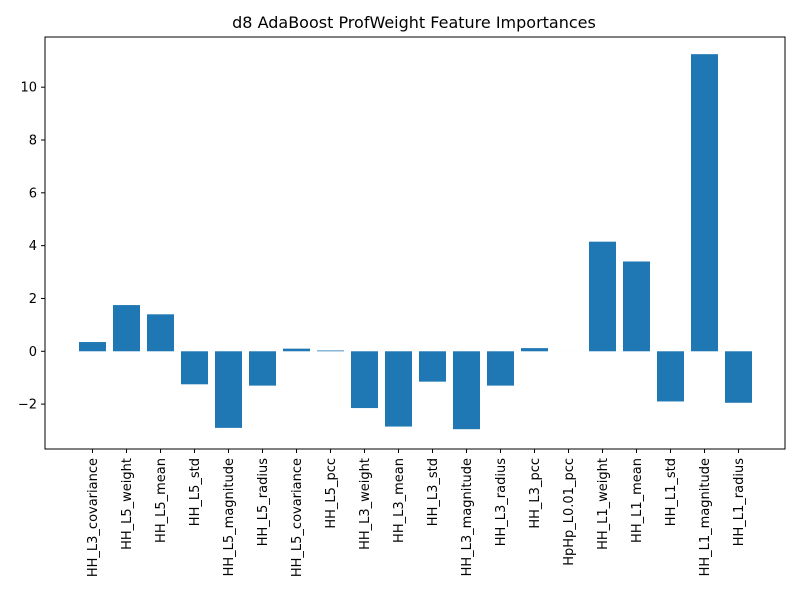 This screenshot has width=800, height=600. What do you see at coordinates (569, 512) in the screenshot?
I see `x-tick-label: HpHp_L0.01_pcc` at bounding box center [569, 512].